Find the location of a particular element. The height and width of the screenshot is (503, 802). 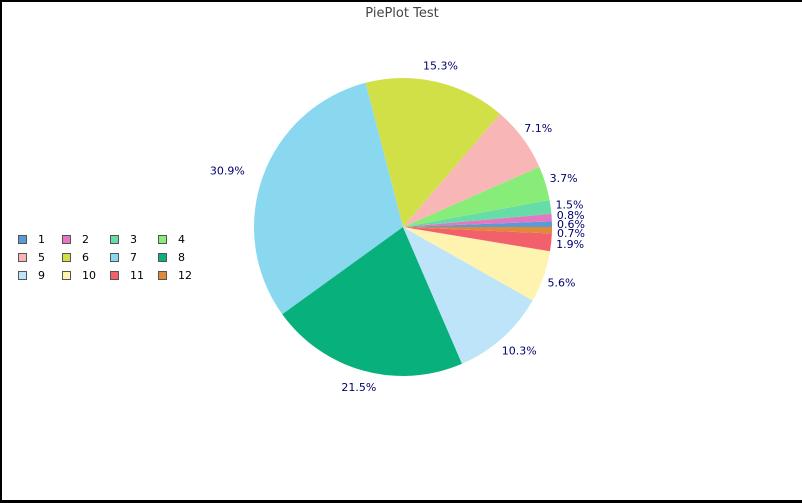

legend-label-4: 4 is located at coordinates (181, 239).